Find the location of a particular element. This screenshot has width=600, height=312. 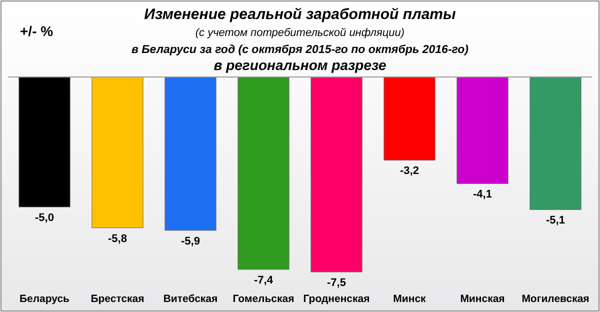

data-label: -5,0 is located at coordinates (44, 218).